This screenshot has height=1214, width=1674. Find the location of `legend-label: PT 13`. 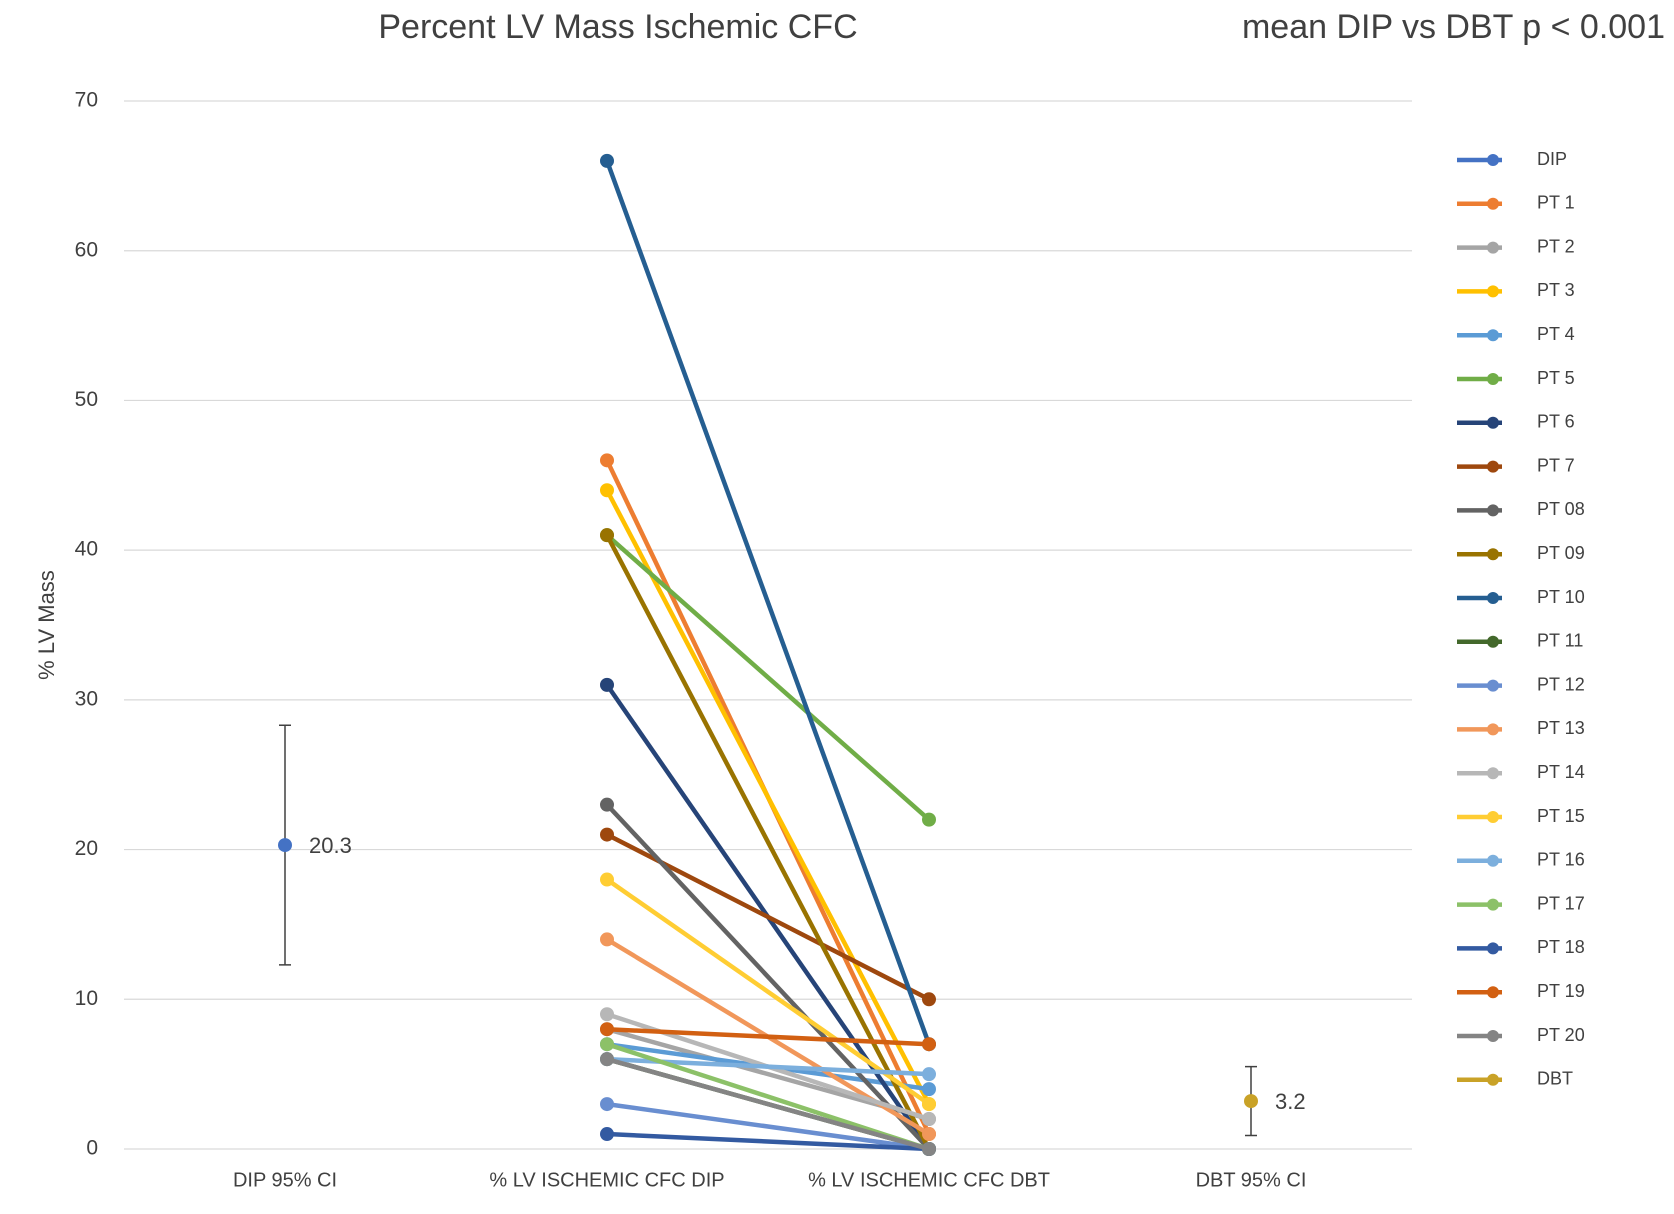

legend-label: PT 13 is located at coordinates (1561, 728).